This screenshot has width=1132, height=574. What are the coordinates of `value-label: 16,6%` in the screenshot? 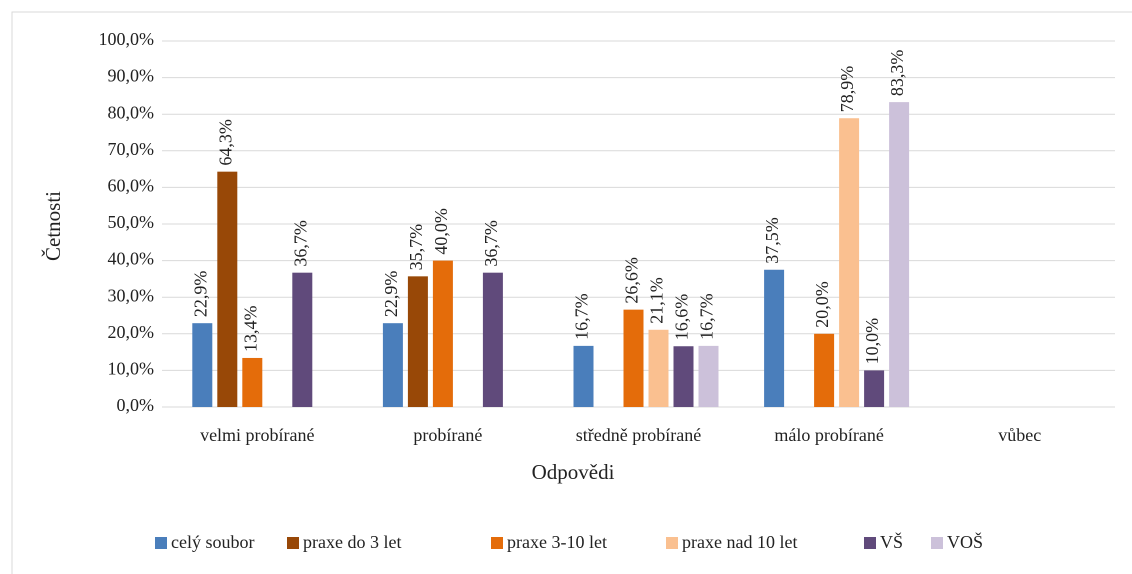 It's located at (682, 317).